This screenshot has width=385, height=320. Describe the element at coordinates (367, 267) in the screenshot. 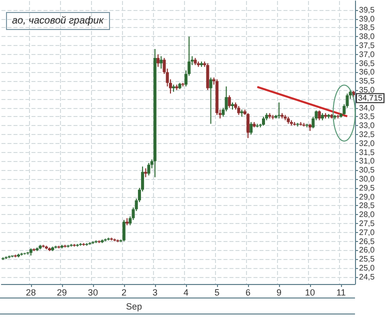

I see `y-tick-label: 25,0` at that location.